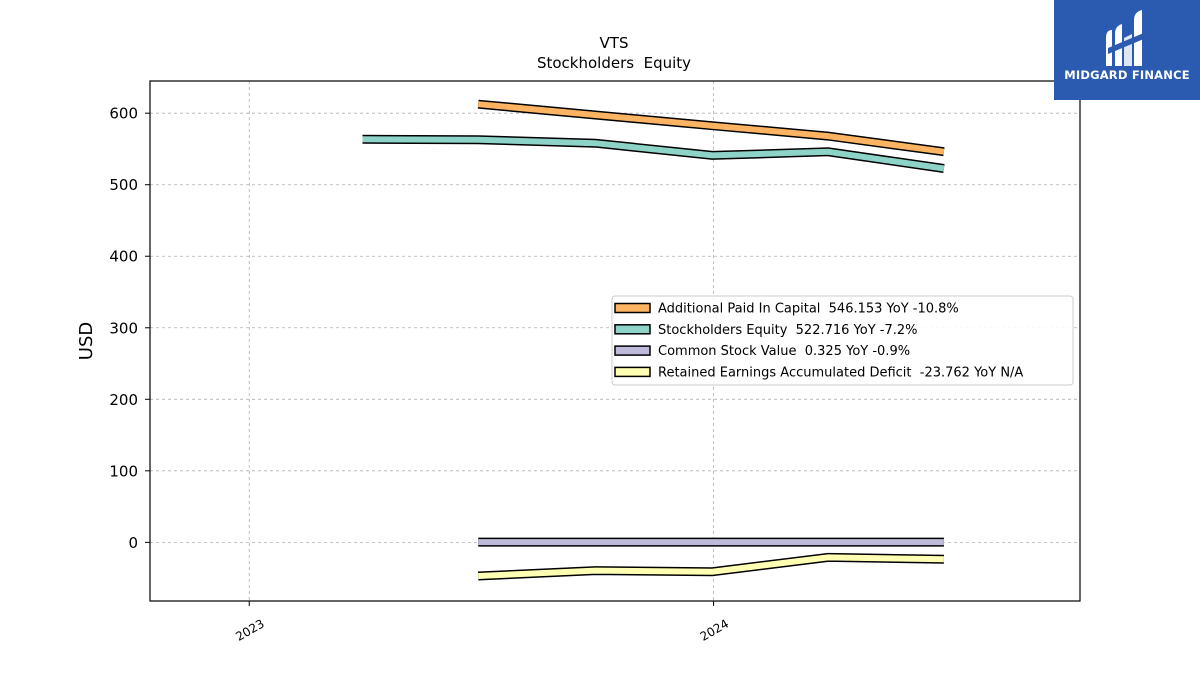 The image size is (1200, 675). I want to click on chart-title: VTS, so click(614, 43).